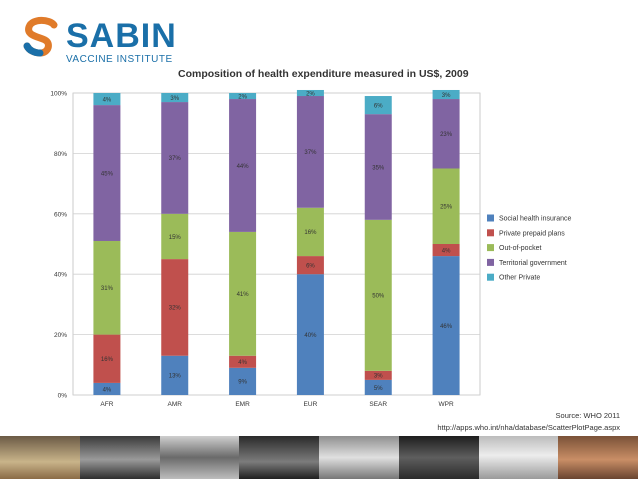 Image resolution: width=638 pixels, height=479 pixels. I want to click on legend-label: Other Private, so click(519, 278).